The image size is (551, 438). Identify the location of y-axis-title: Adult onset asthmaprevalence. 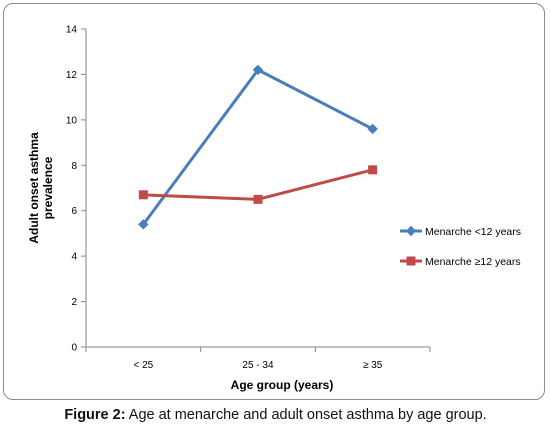
(41, 188).